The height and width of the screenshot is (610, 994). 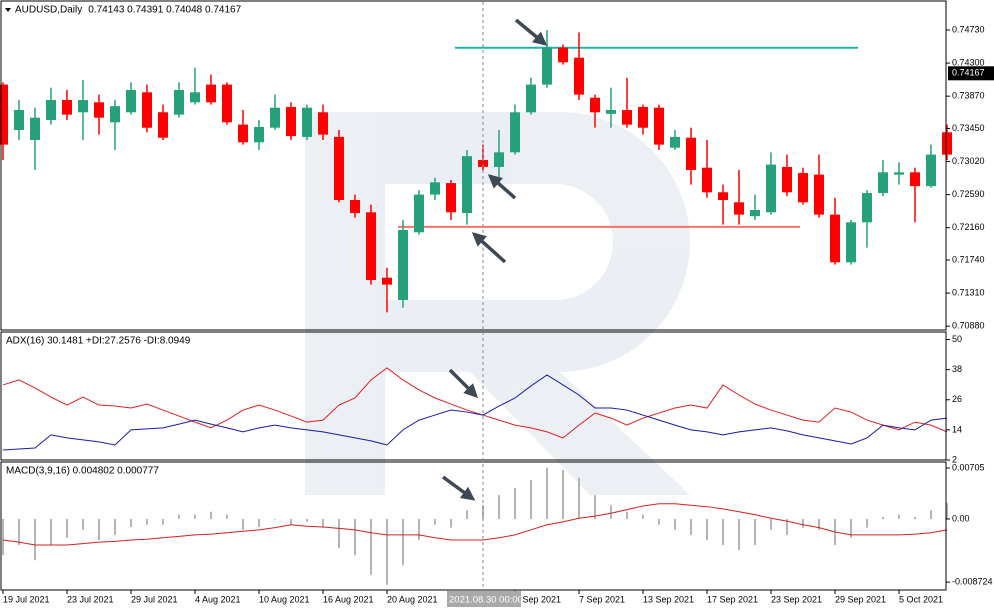 What do you see at coordinates (968, 227) in the screenshot?
I see `y-tick-label: 0.72160` at bounding box center [968, 227].